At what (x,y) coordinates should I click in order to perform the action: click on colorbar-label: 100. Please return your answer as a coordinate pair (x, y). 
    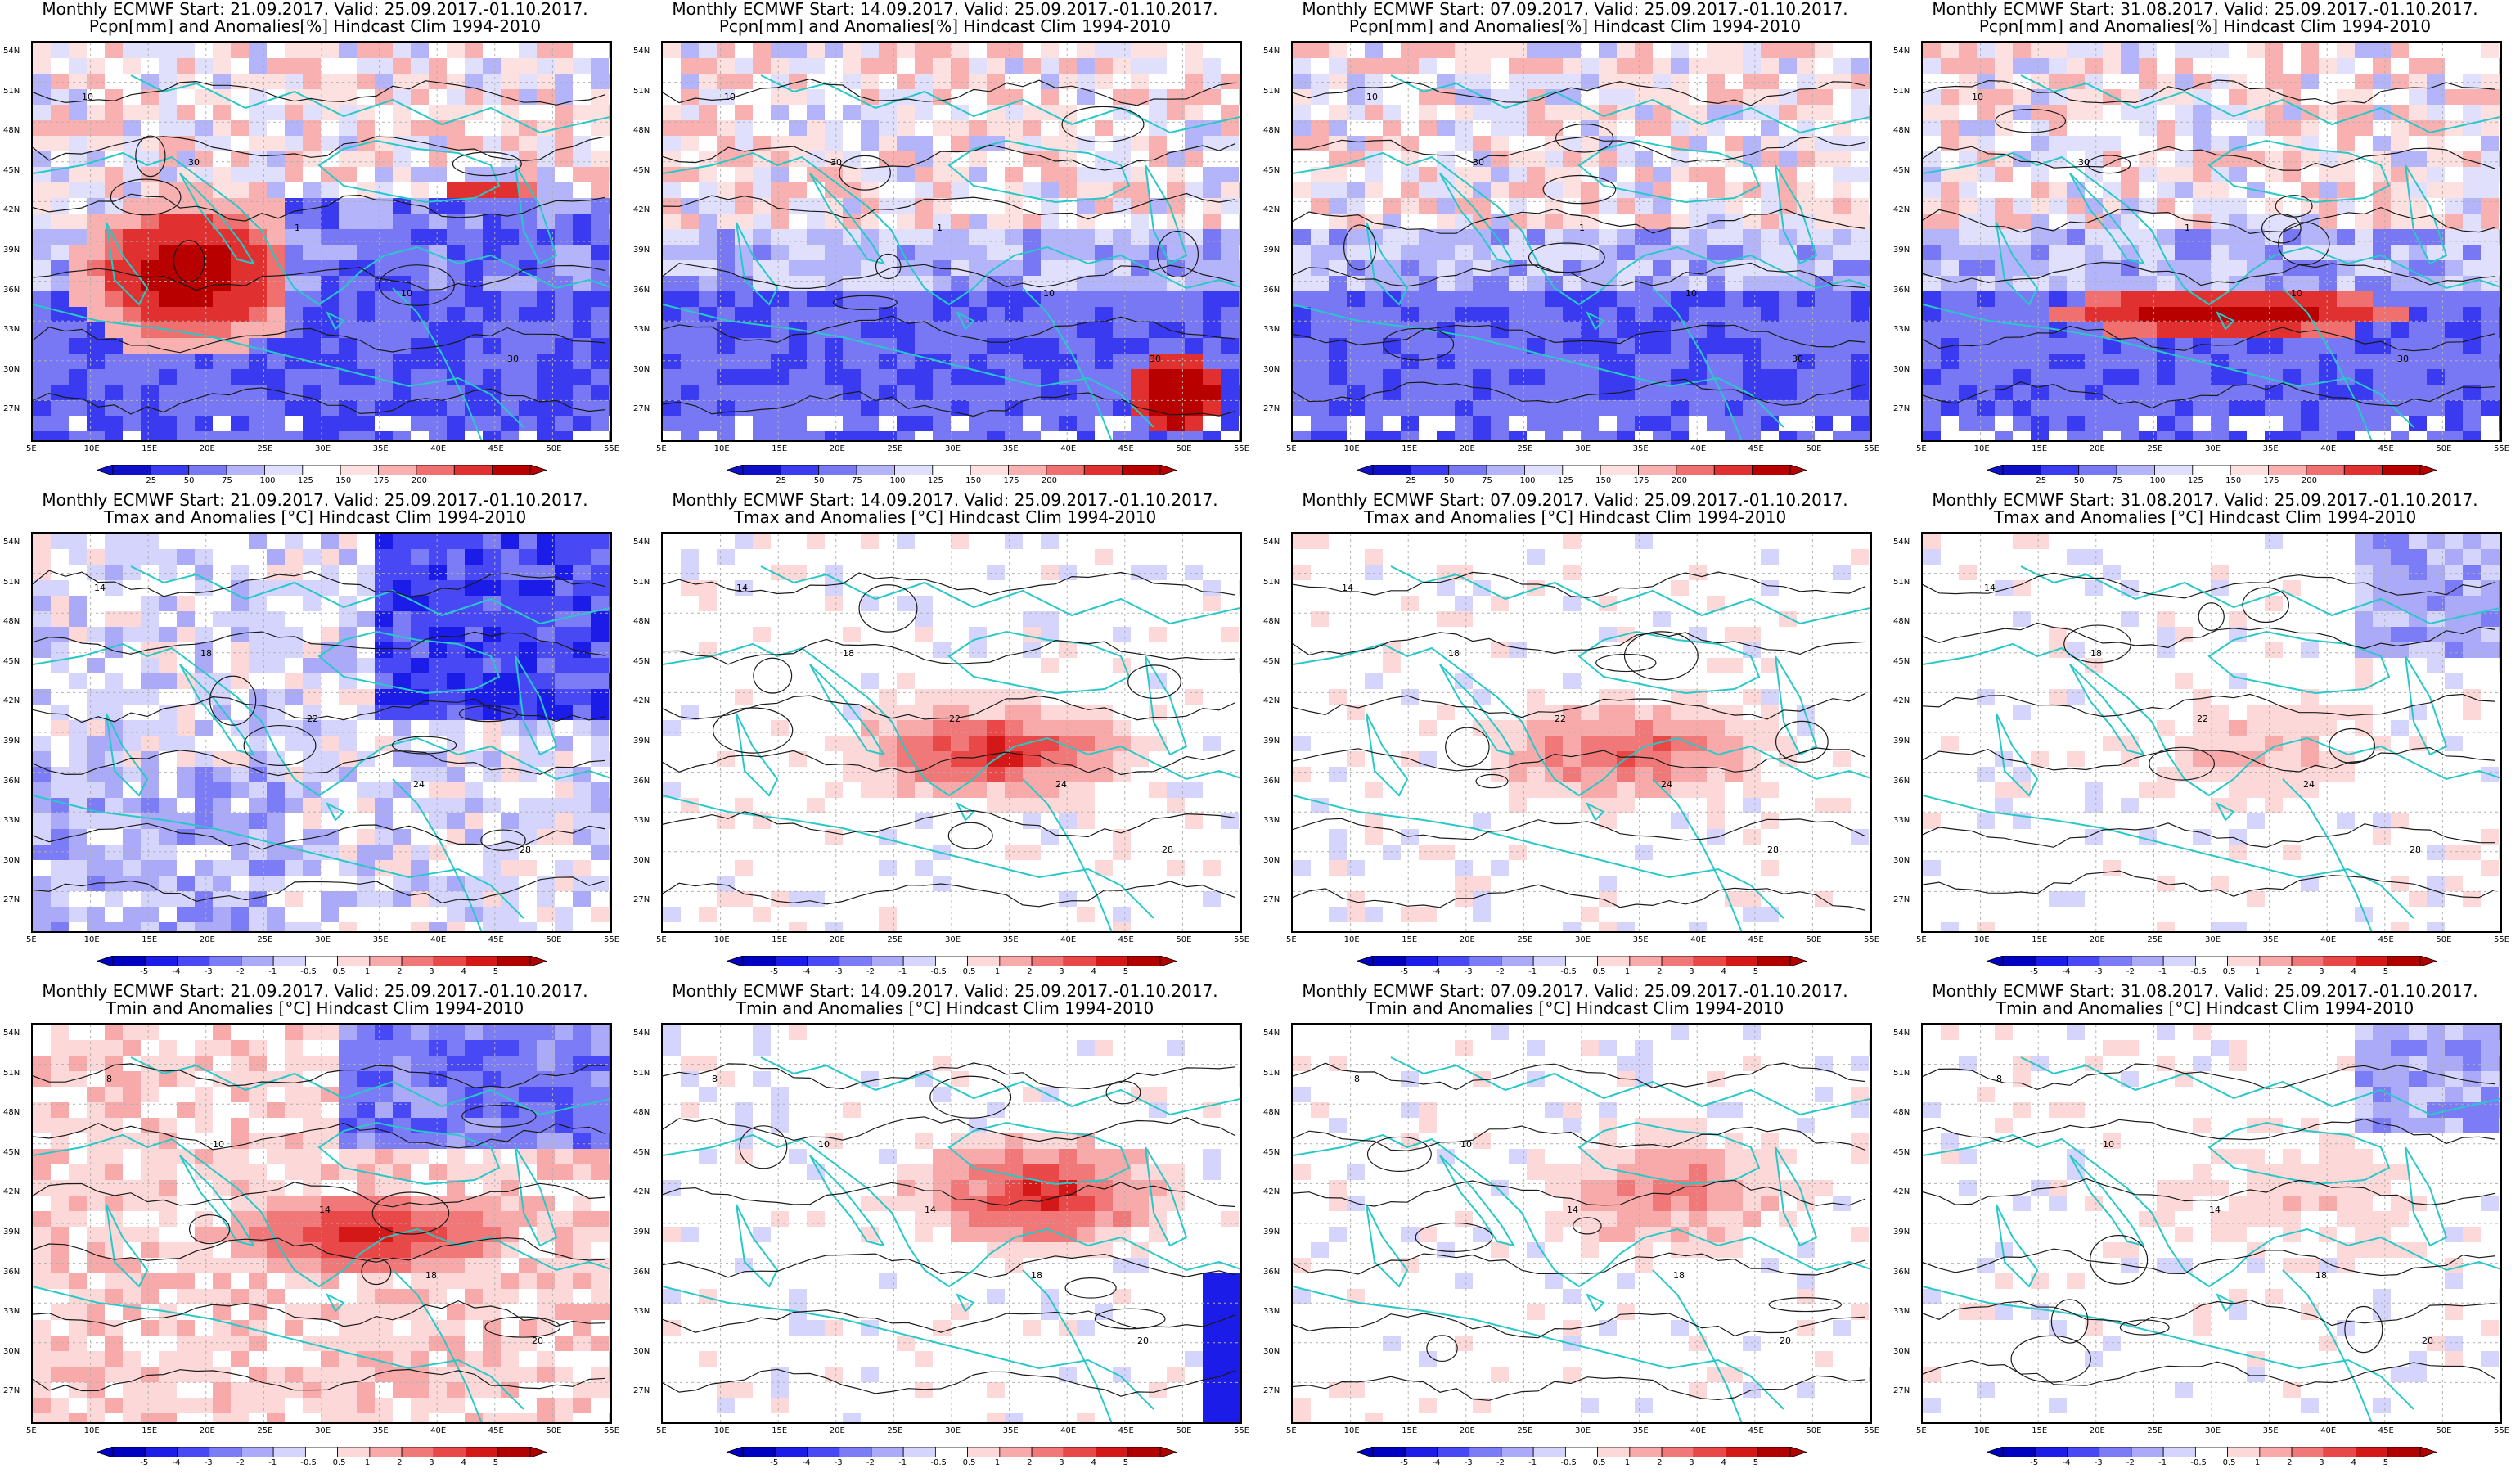
    Looking at the image, I should click on (1528, 481).